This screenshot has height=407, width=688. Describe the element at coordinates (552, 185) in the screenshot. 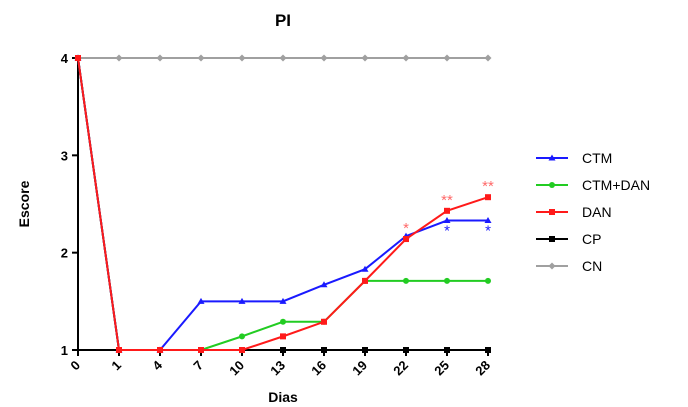

I see `legend-marker-ctm-dan` at that location.